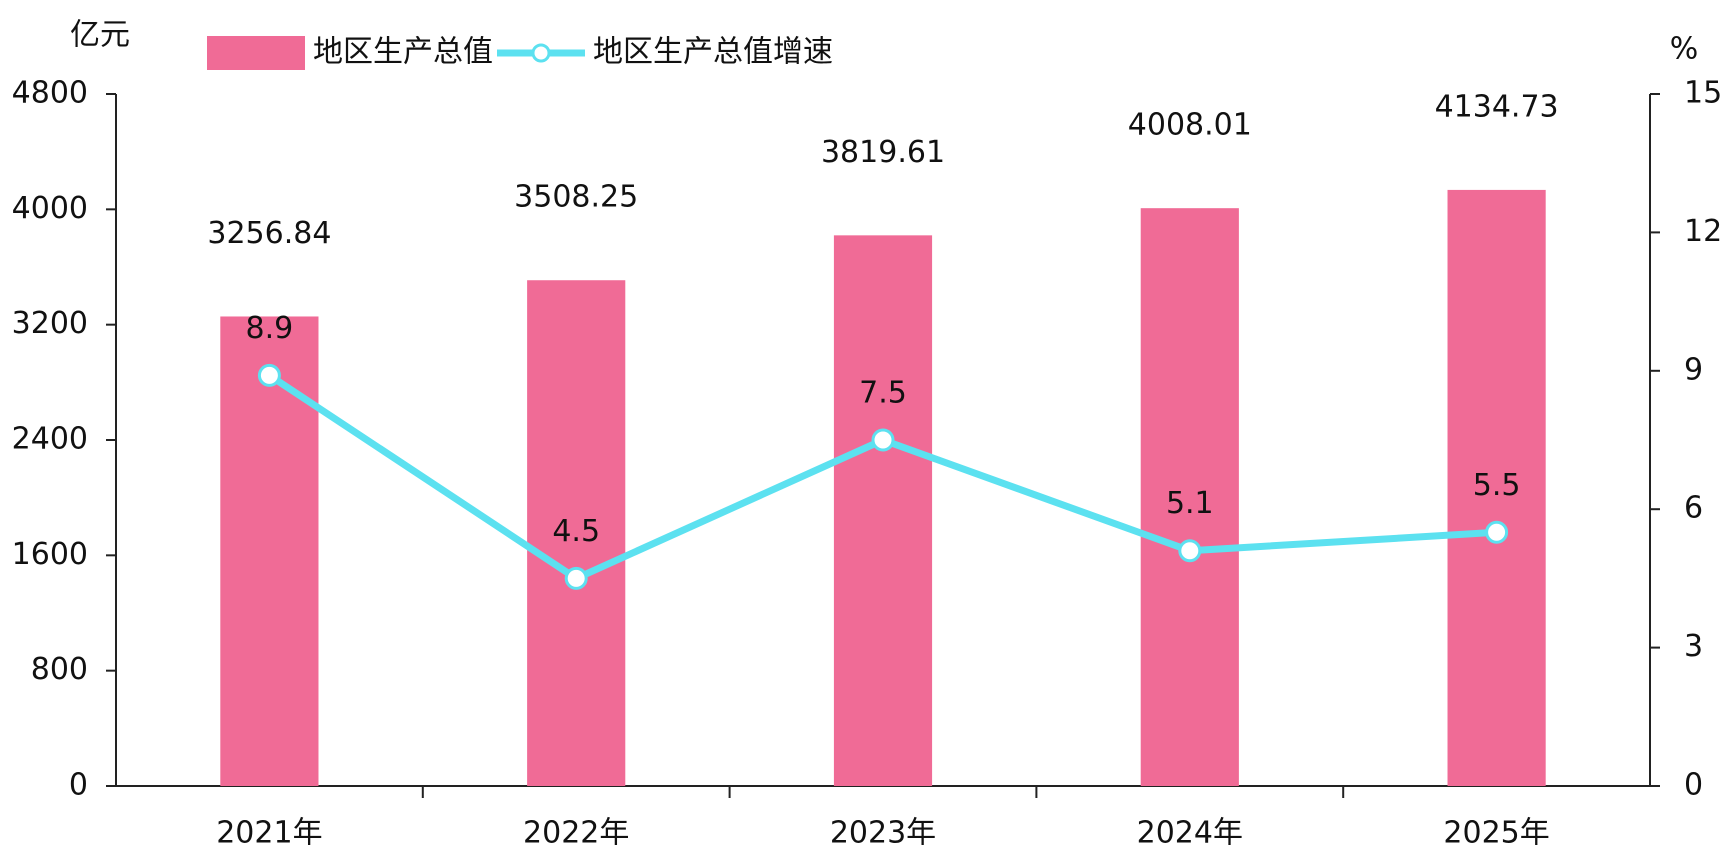 This screenshot has height=868, width=1736. I want to click on bar-value-label: 3508.25, so click(576, 197).